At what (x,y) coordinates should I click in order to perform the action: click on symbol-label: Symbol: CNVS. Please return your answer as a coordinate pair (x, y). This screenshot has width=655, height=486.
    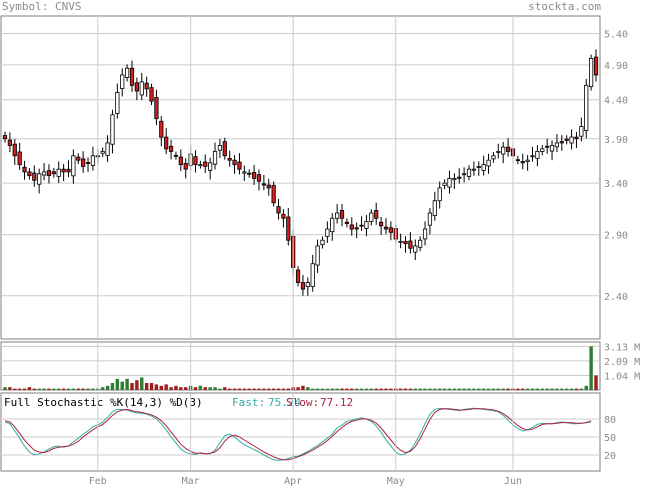
    Looking at the image, I should click on (42, 6).